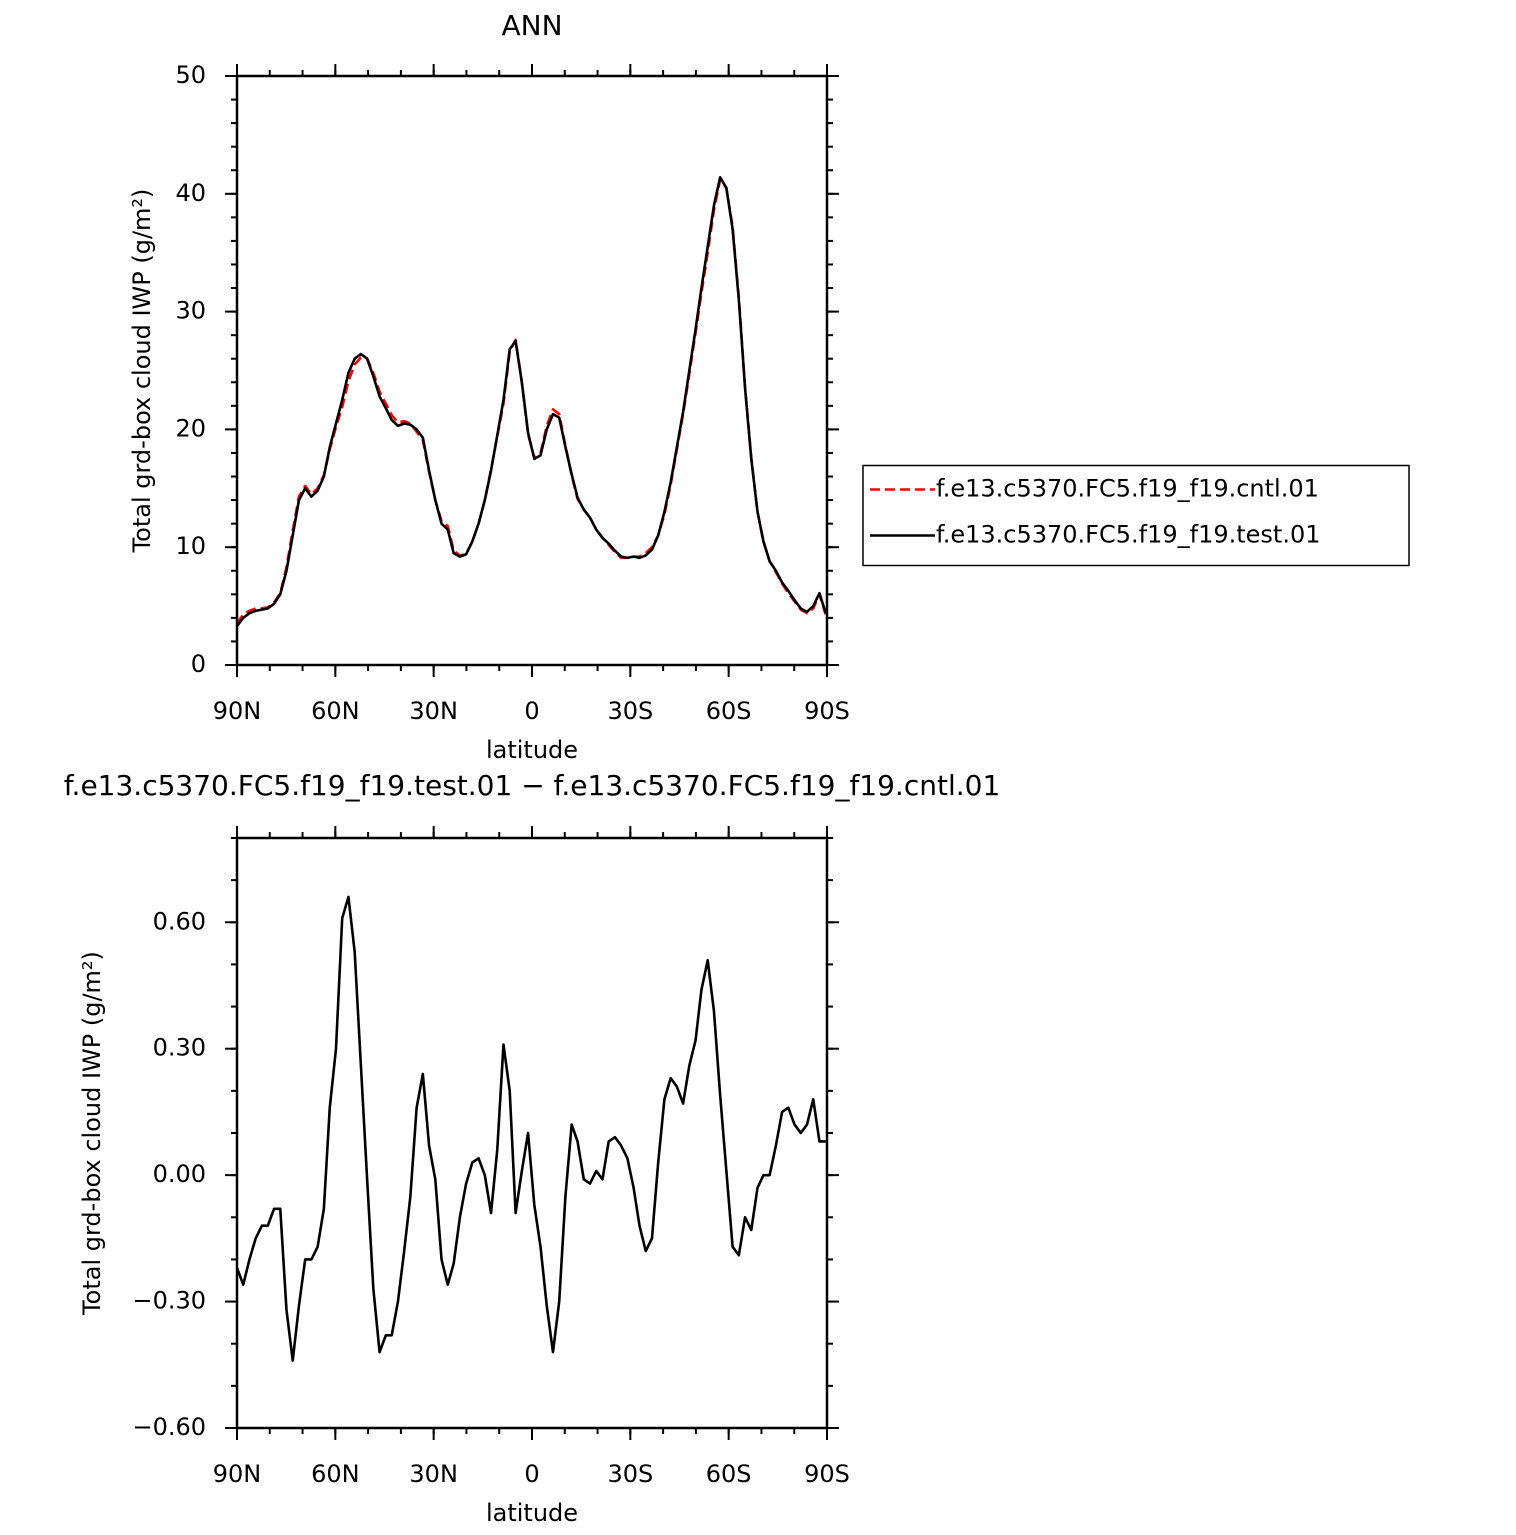 This screenshot has width=1516, height=1535. What do you see at coordinates (179, 921) in the screenshot?
I see `y-tick-label: 0.60` at bounding box center [179, 921].